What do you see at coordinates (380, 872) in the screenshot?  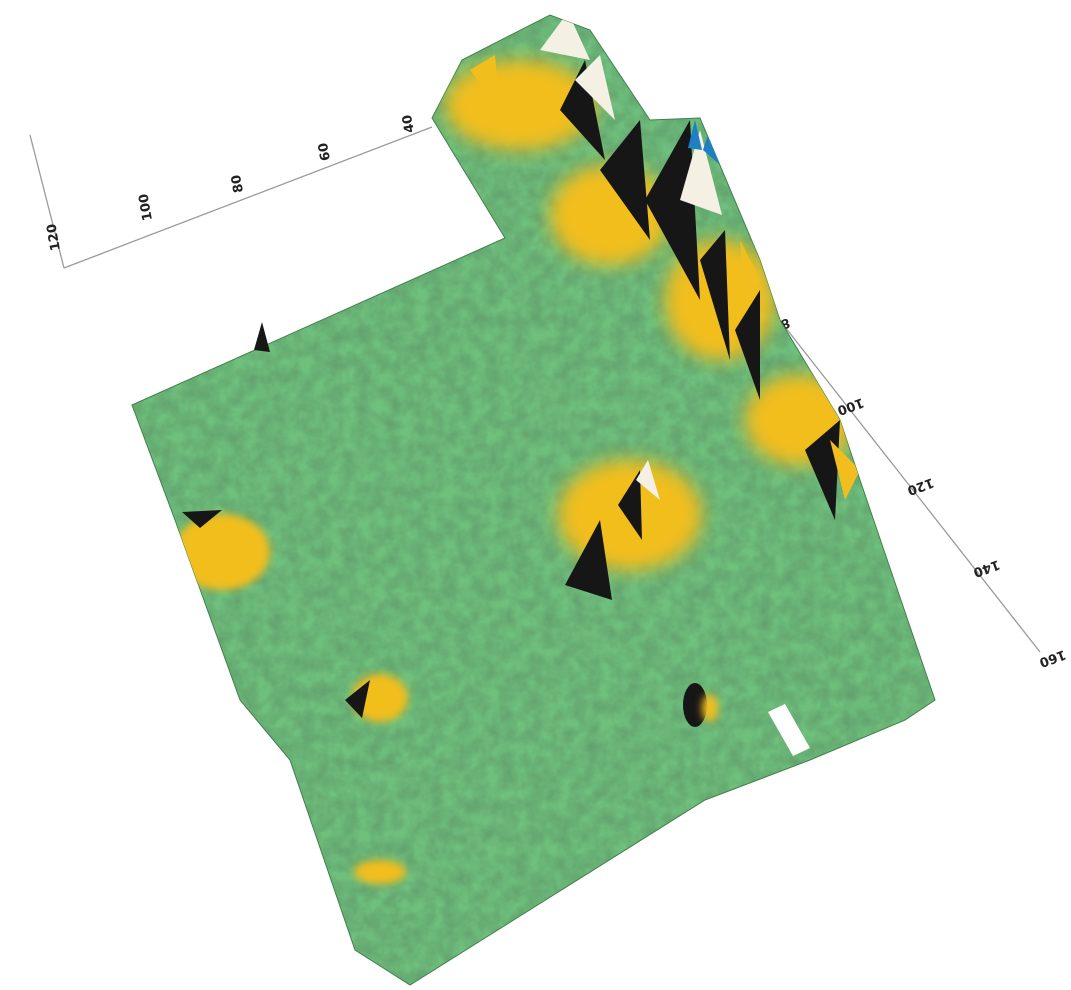 I see `southern-hill` at bounding box center [380, 872].